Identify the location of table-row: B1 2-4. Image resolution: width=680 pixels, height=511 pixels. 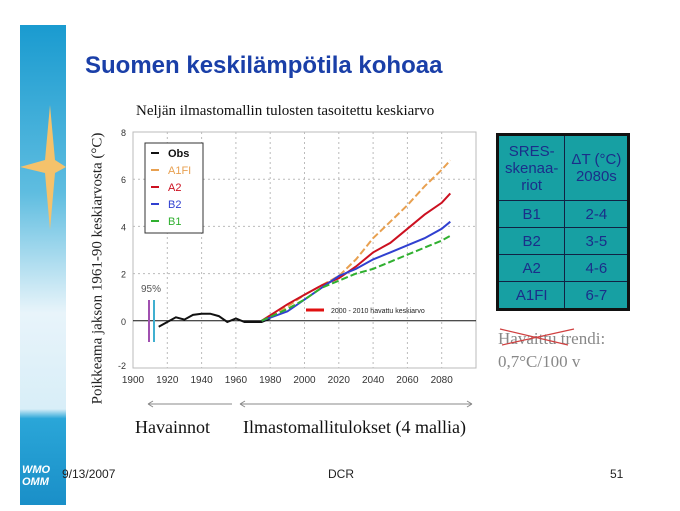
(563, 214).